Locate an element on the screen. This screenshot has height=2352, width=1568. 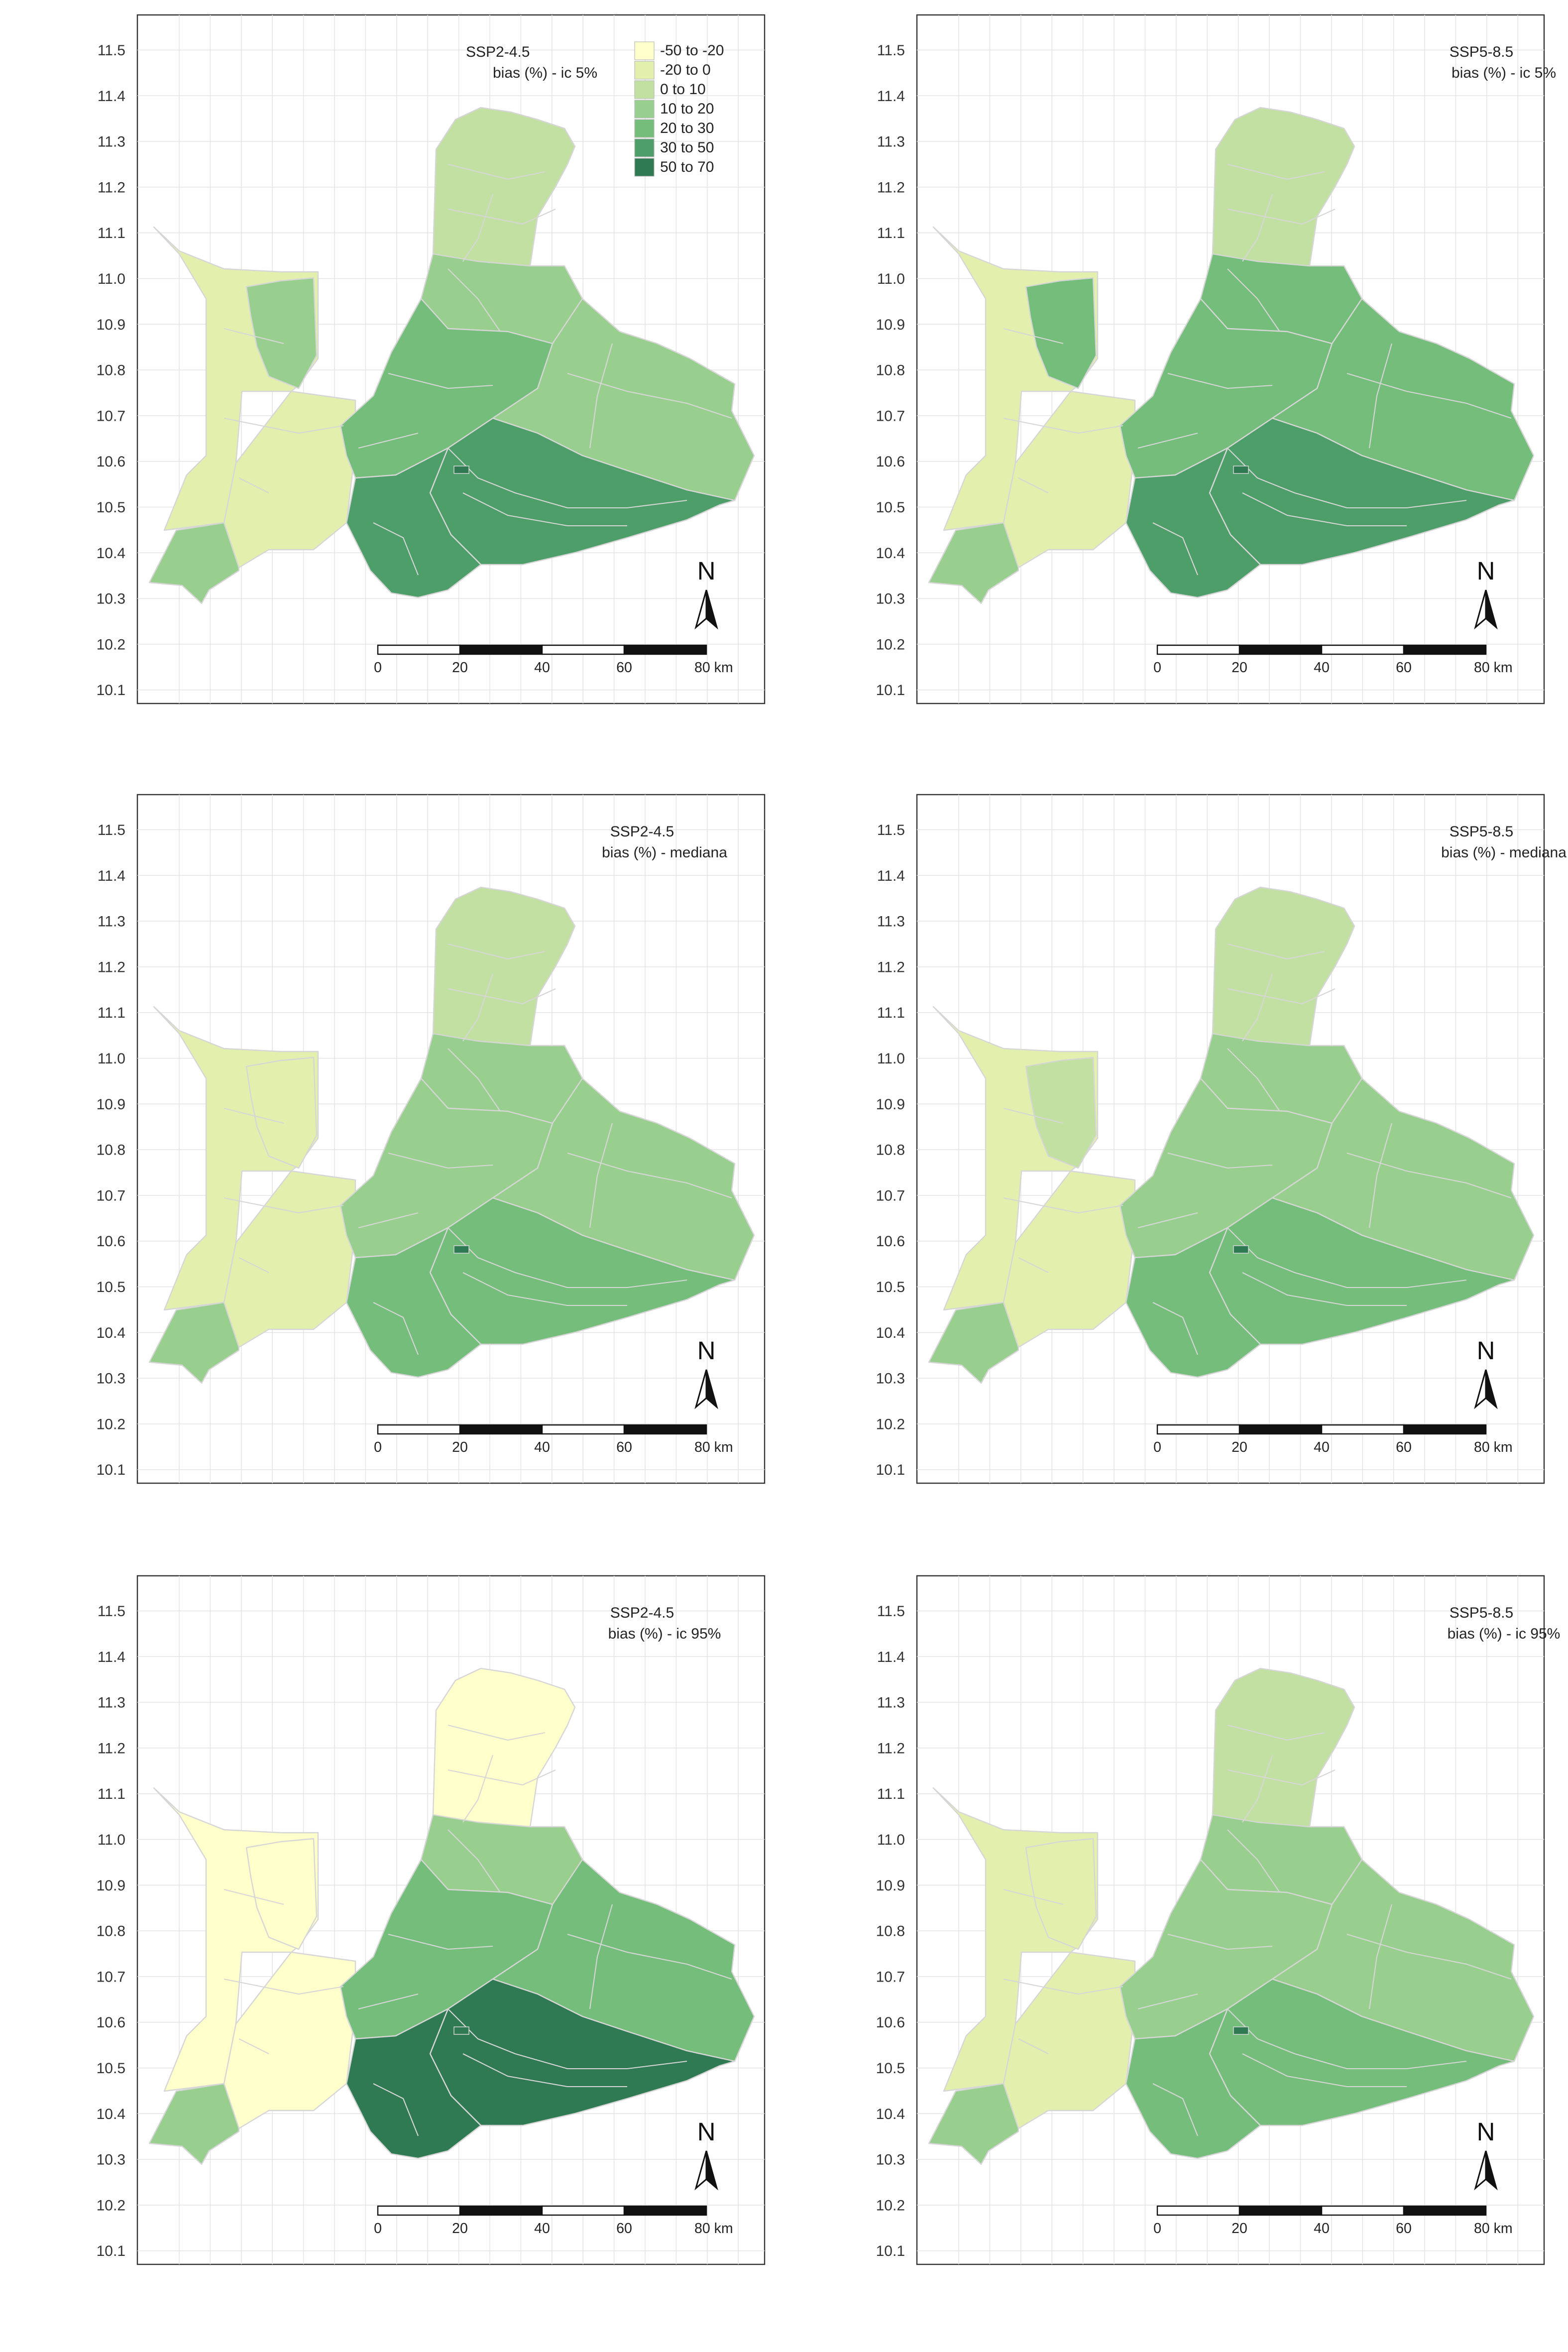
y-tick-label: 10.7 is located at coordinates (111, 1977).